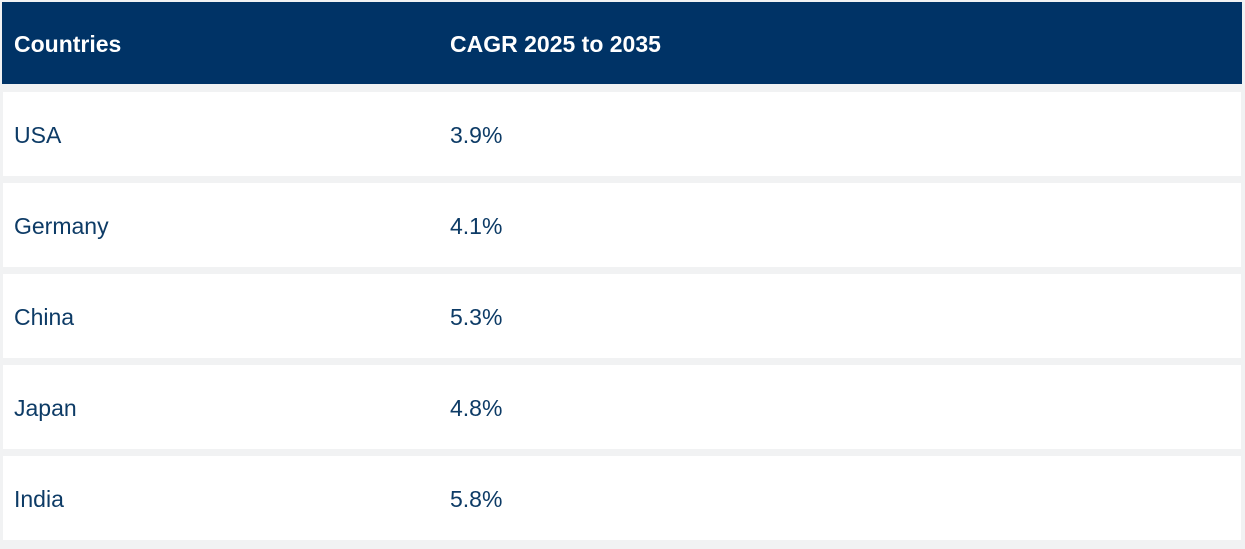 This screenshot has height=549, width=1245. What do you see at coordinates (476, 135) in the screenshot?
I see `cagr-cell: 3.9%` at bounding box center [476, 135].